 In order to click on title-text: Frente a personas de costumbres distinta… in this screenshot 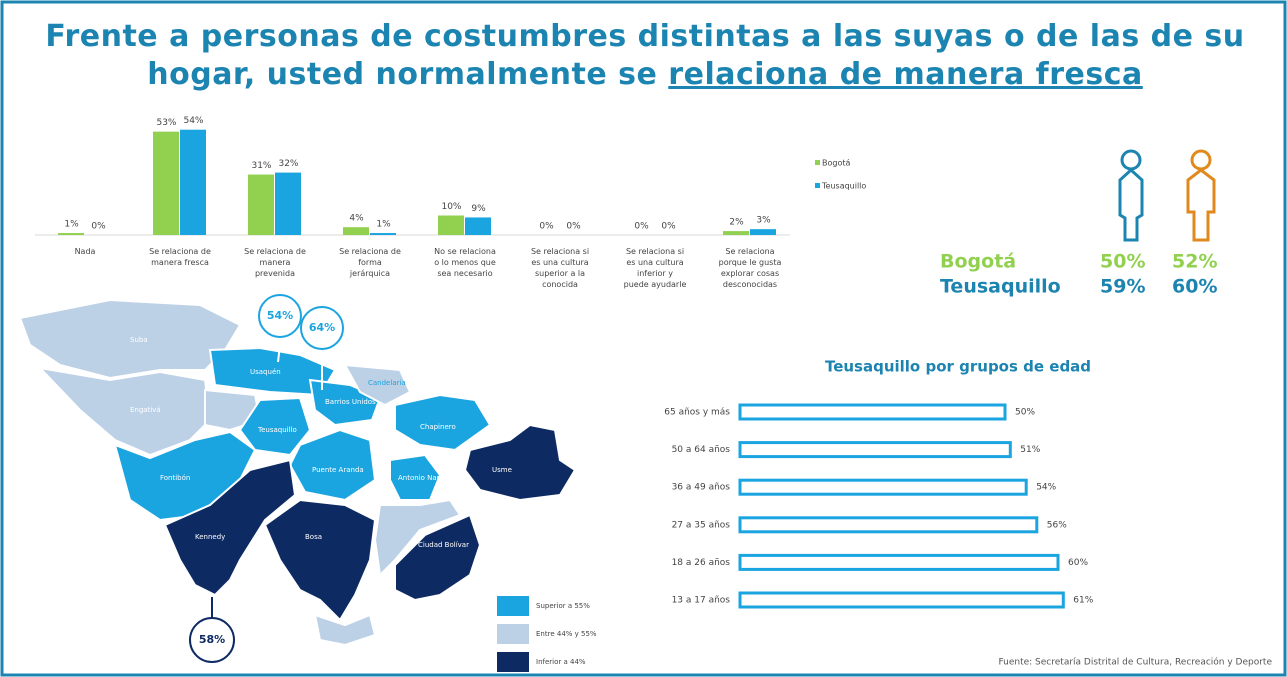, I will do `click(645, 55)`.